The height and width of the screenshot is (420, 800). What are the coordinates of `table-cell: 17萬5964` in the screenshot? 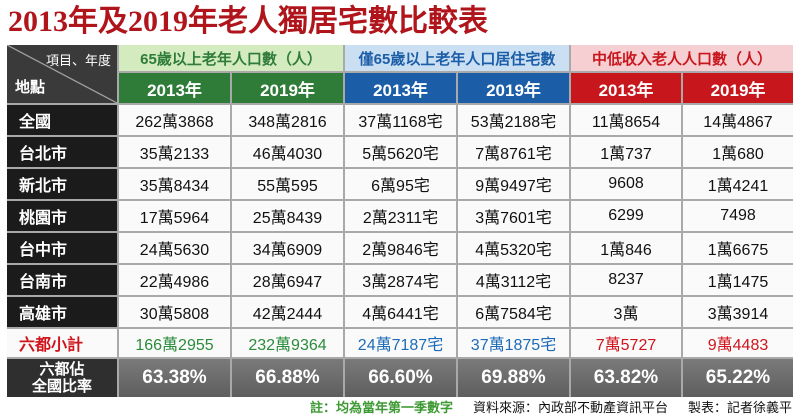 It's located at (174, 216).